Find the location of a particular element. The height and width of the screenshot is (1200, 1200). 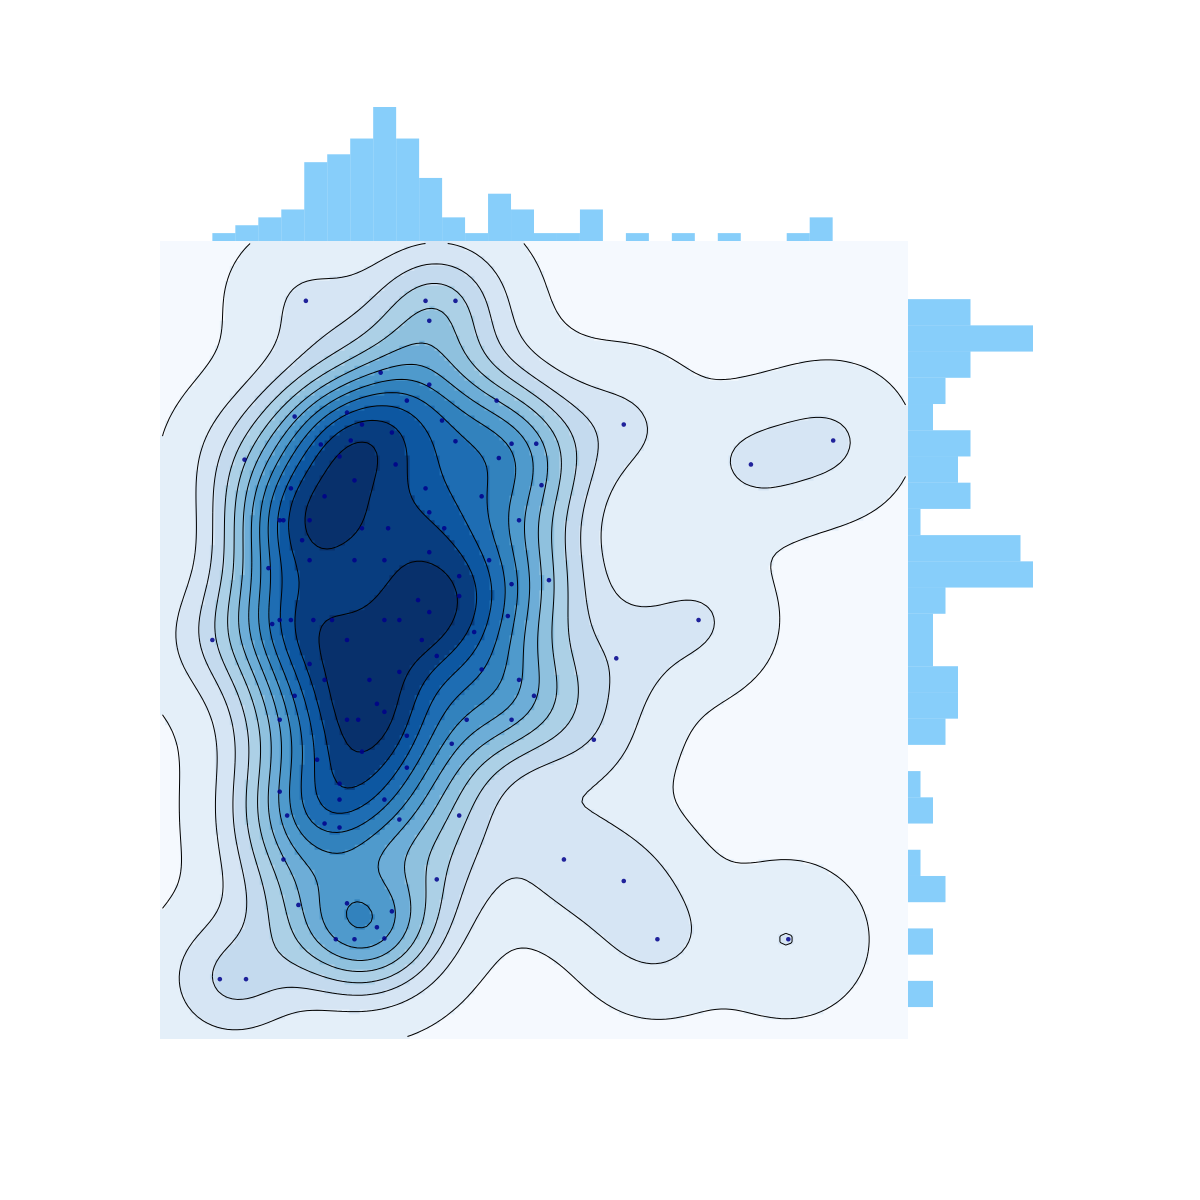

marginal-x-histogram is located at coordinates (522, 174).